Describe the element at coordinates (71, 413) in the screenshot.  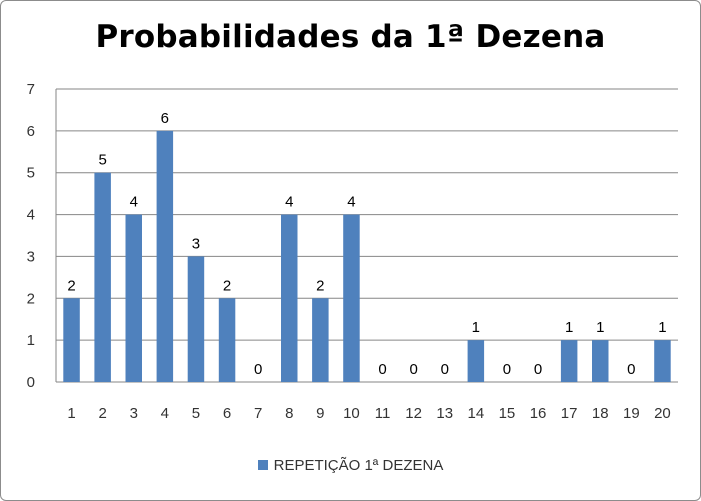
I see `x-tick-label: 1` at that location.